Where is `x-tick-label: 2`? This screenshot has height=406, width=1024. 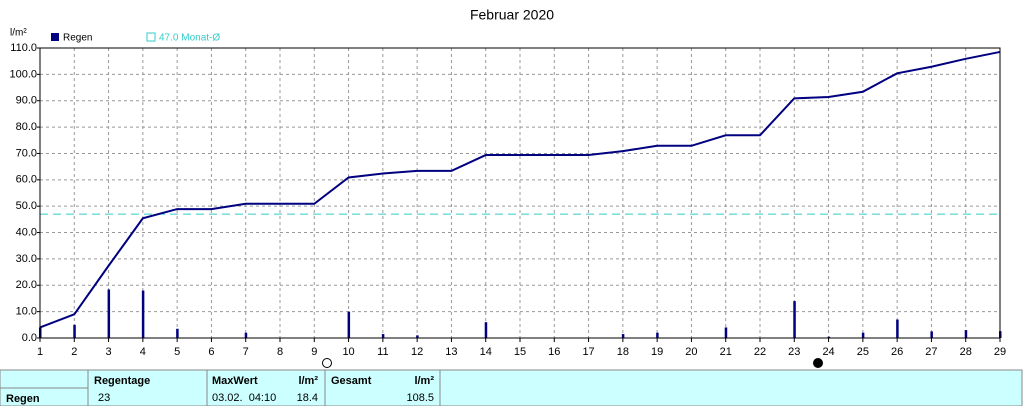
x-tick-label: 2 is located at coordinates (74, 352).